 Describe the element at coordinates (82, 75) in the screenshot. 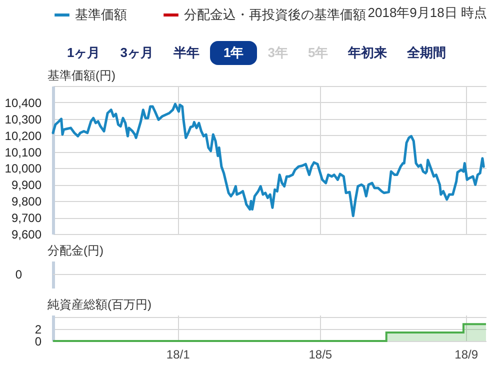

I see `y-axis-title: 基準価額(円)` at that location.